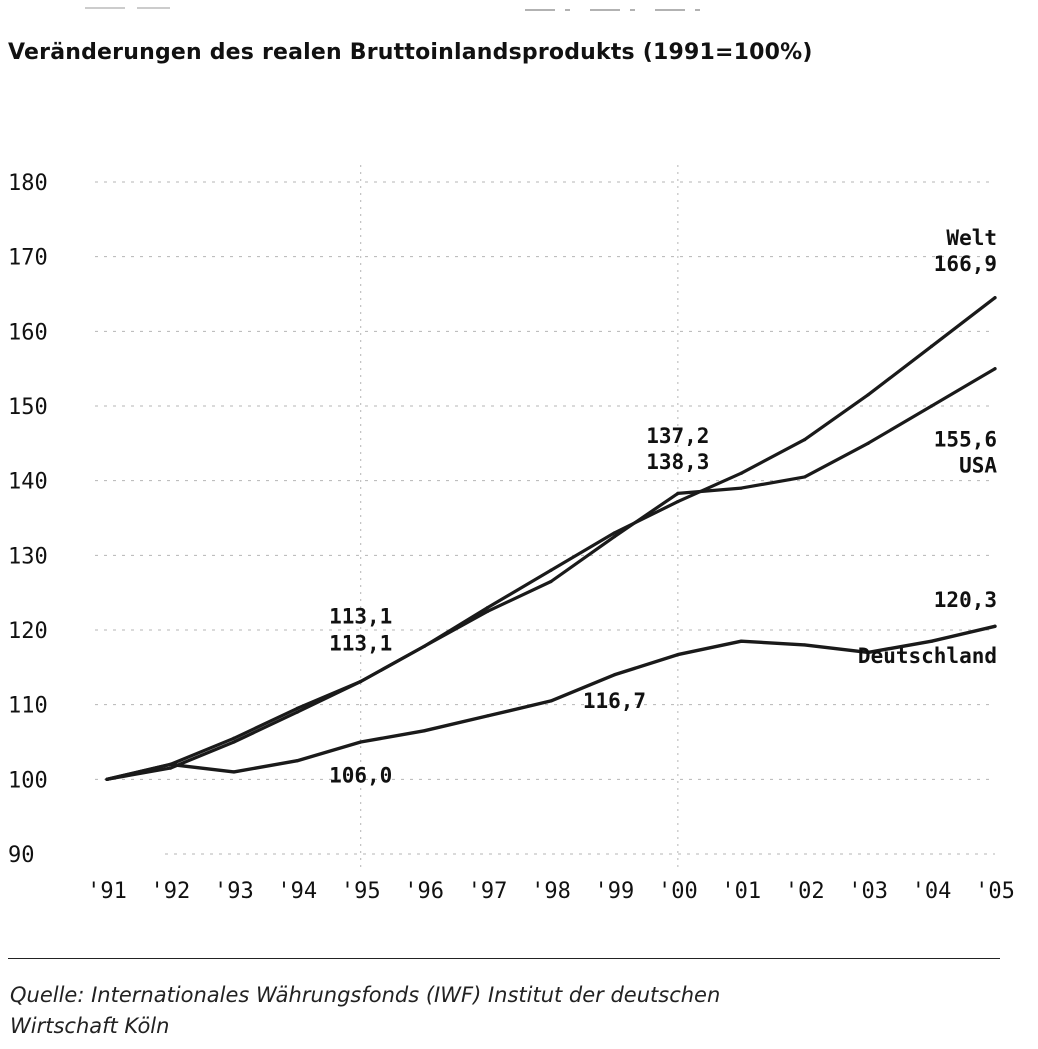 The image size is (1038, 1049). I want to click on y-tick-label: 130, so click(28, 556).